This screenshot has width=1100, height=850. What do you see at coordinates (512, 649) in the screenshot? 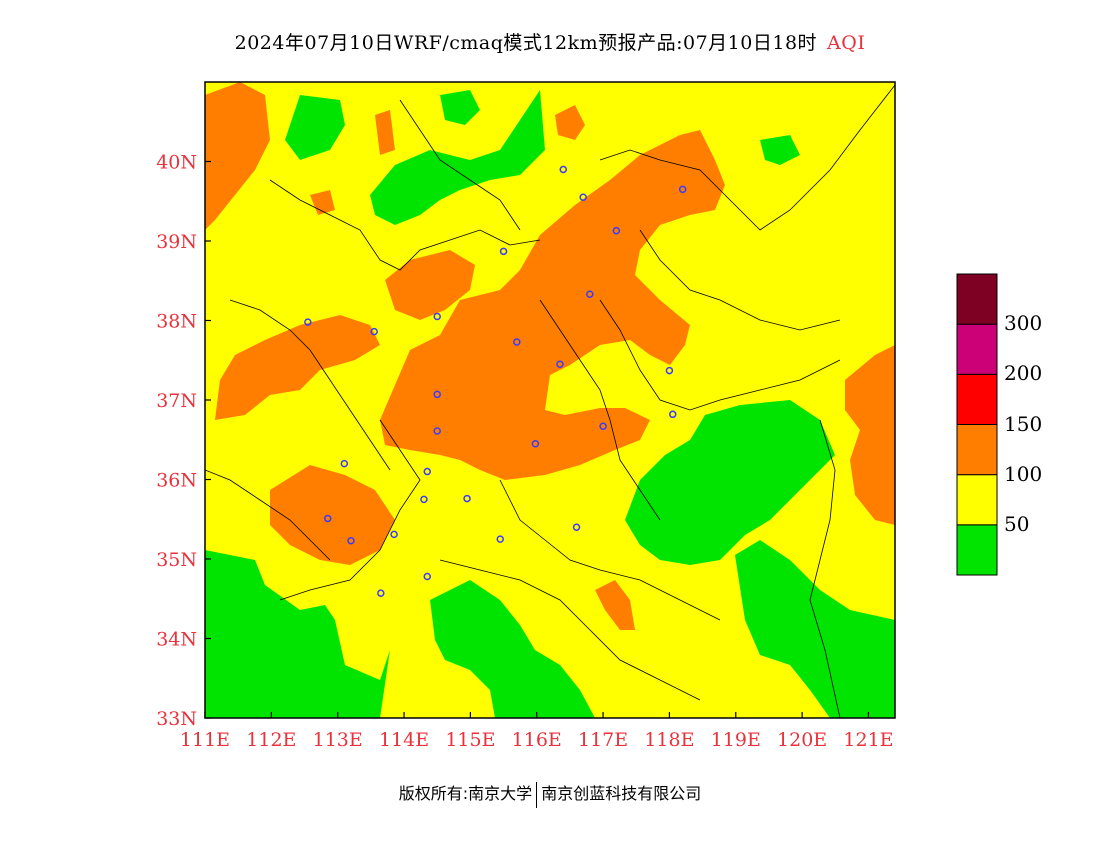
I see `region-south-green` at bounding box center [512, 649].